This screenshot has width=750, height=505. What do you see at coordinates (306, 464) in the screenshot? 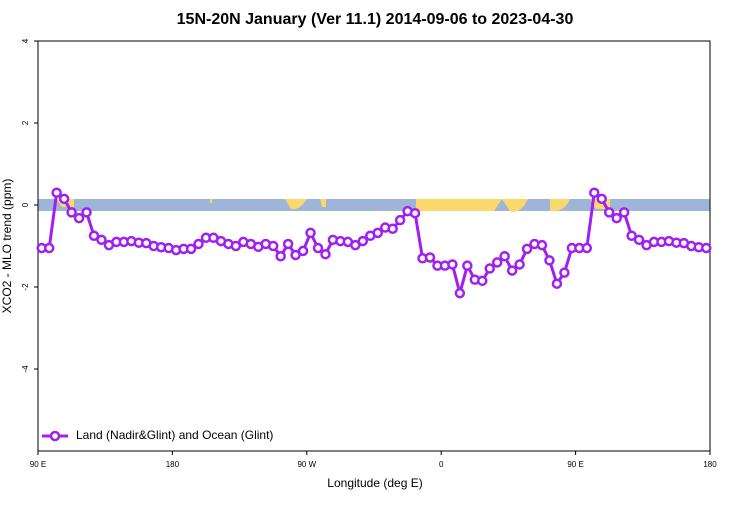
I see `x-tick-label: 90 W` at bounding box center [306, 464].